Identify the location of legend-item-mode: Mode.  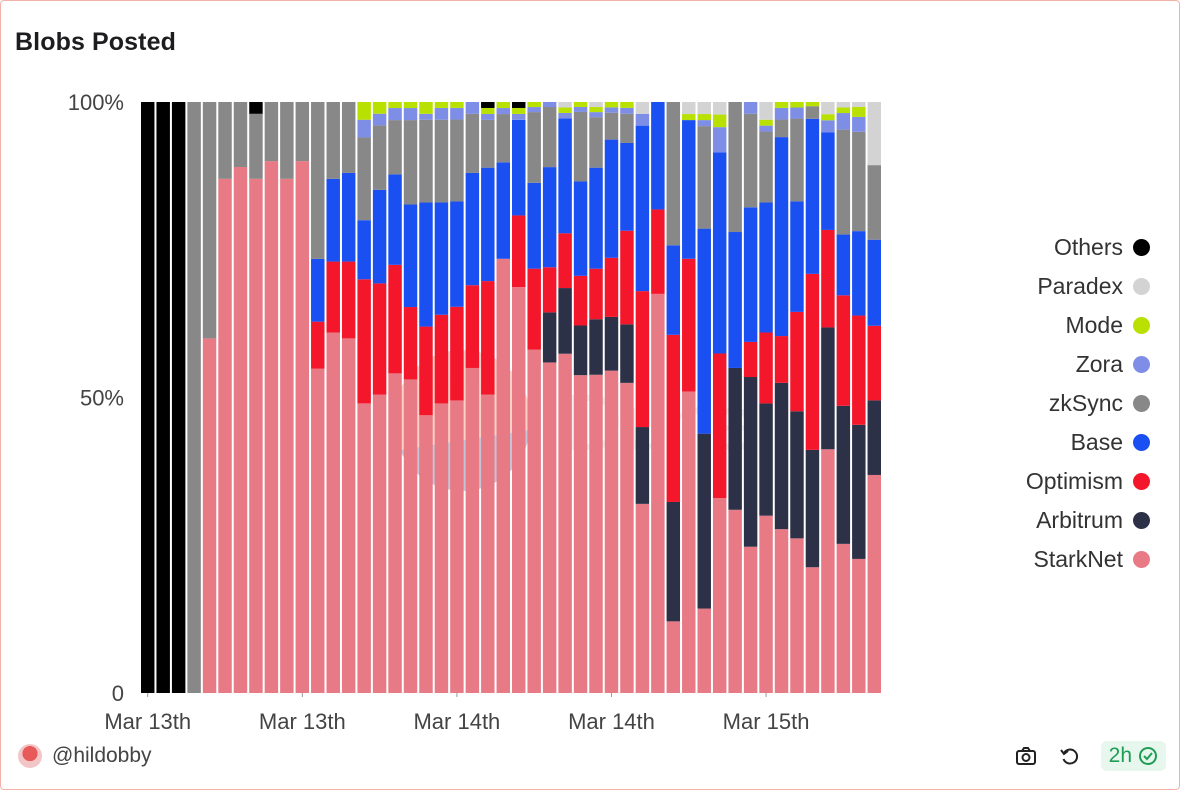
(1055, 325).